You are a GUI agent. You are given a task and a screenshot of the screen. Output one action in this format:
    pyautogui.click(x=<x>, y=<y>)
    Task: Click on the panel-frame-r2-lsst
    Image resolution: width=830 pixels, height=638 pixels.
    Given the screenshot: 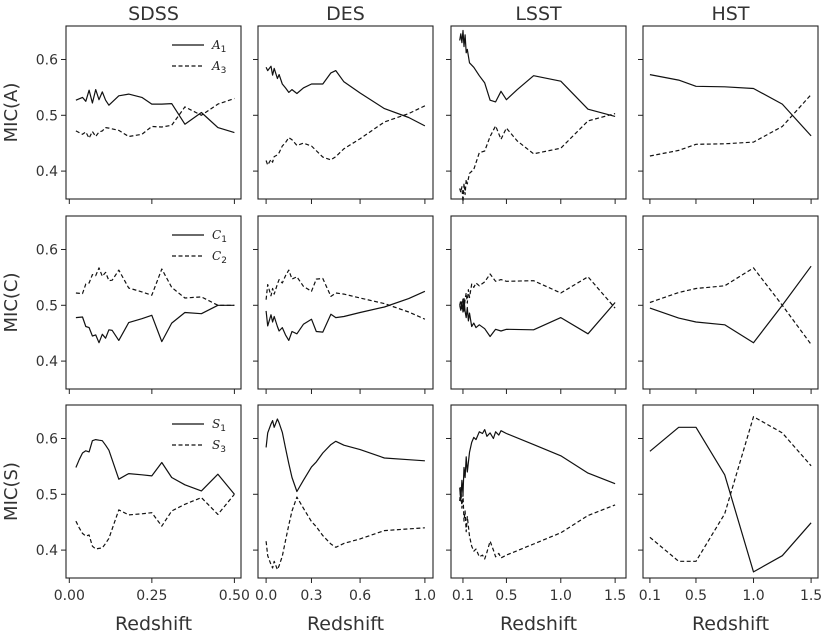 What is the action you would take?
    pyautogui.click(x=538, y=302)
    